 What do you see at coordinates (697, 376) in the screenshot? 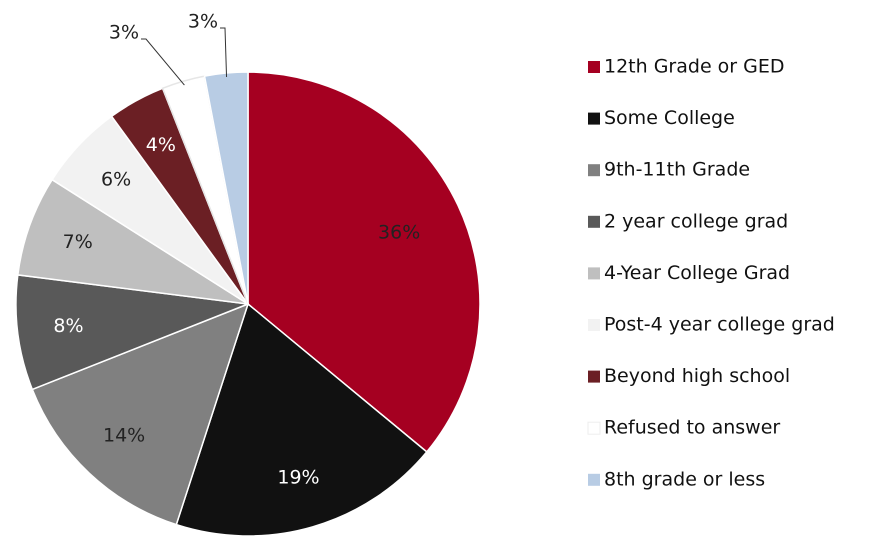
I see `legend-label: Beyond high school` at bounding box center [697, 376].